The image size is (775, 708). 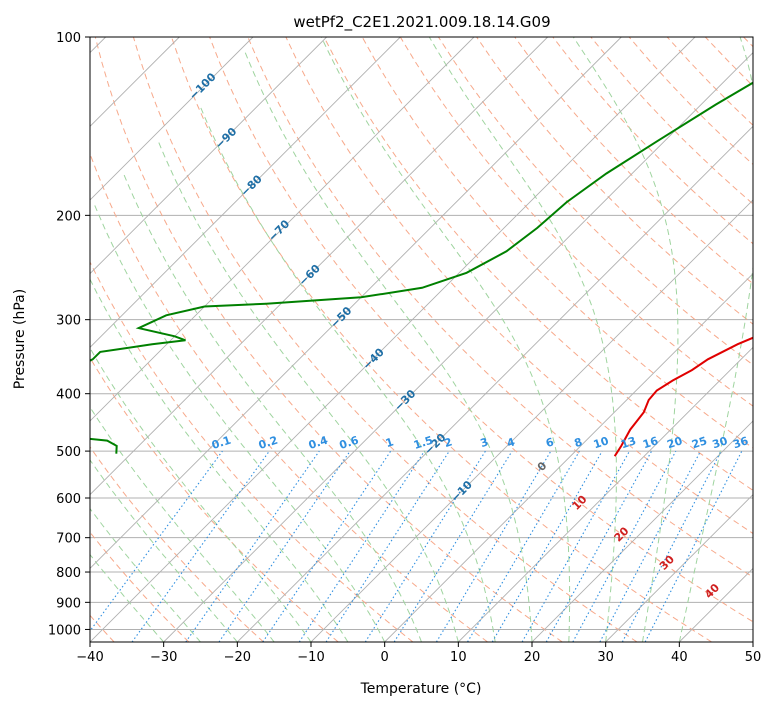 What do you see at coordinates (68, 573) in the screenshot?
I see `y-tick-label: 800` at bounding box center [68, 573].